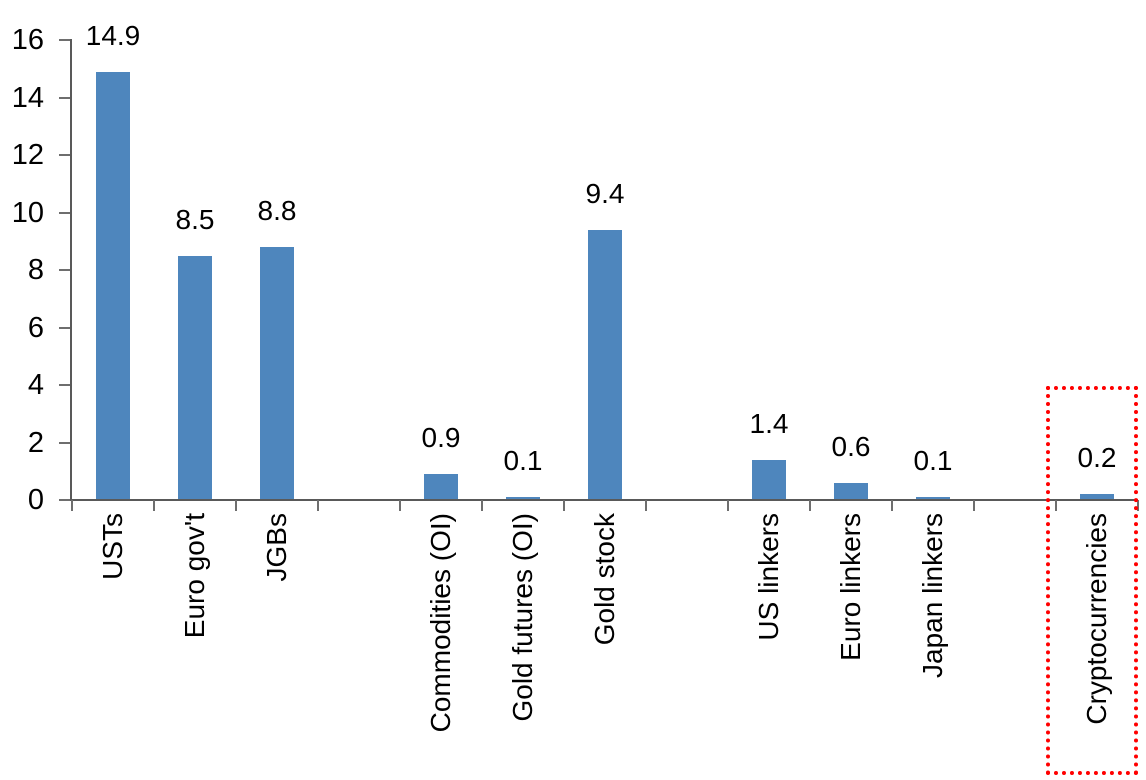 The image size is (1146, 780). Describe the element at coordinates (441, 437) in the screenshot. I see `bar-value-label: 0.9` at that location.